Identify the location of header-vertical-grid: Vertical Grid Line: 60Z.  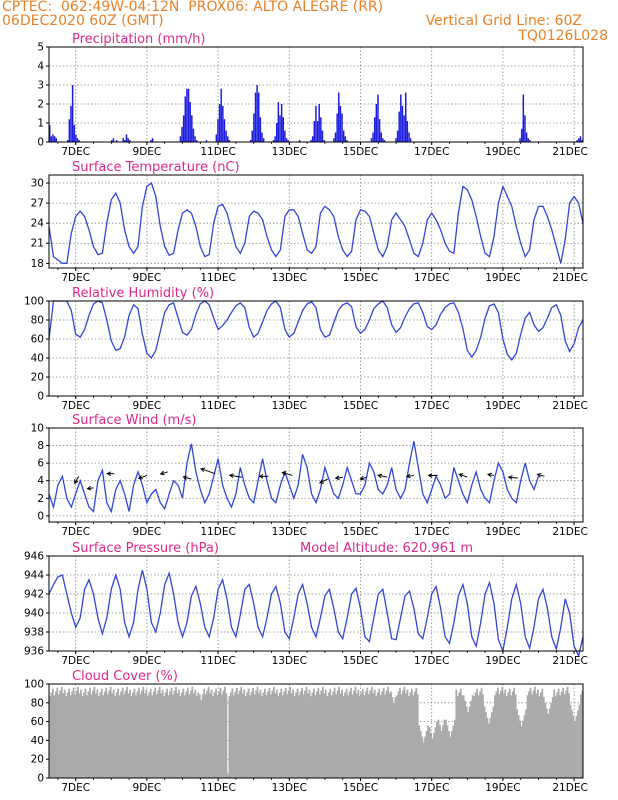
(503, 21).